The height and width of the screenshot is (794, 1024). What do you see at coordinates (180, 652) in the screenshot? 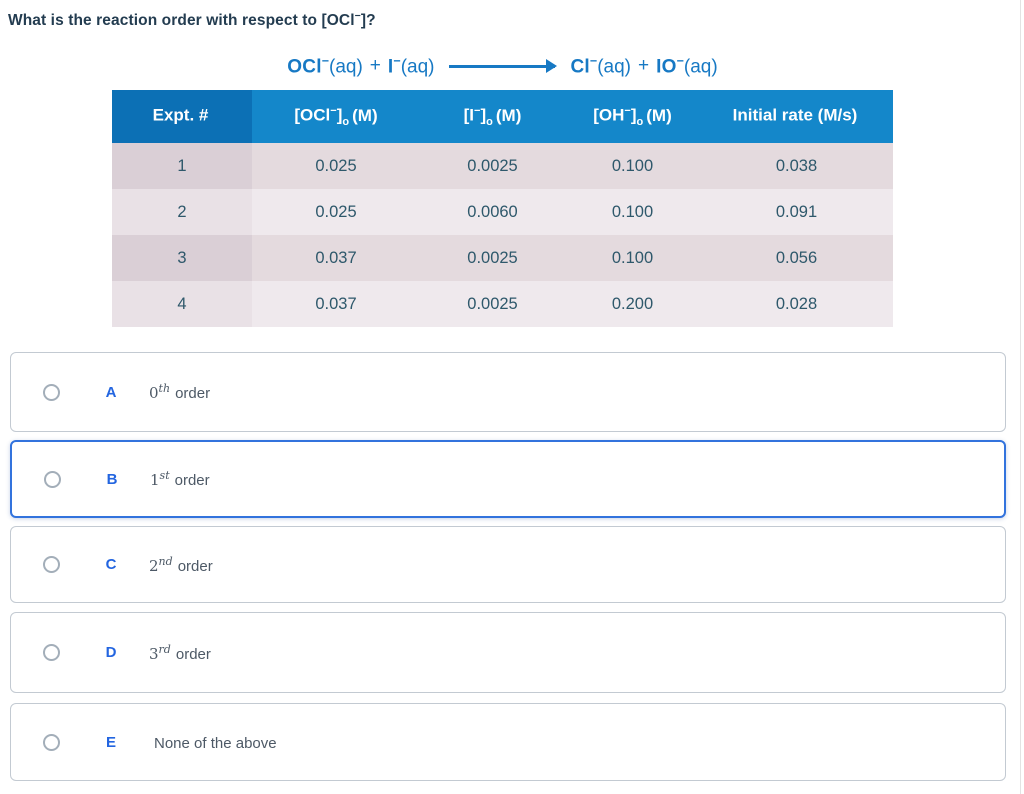
I see `option-d-label: 3rd order` at bounding box center [180, 652].